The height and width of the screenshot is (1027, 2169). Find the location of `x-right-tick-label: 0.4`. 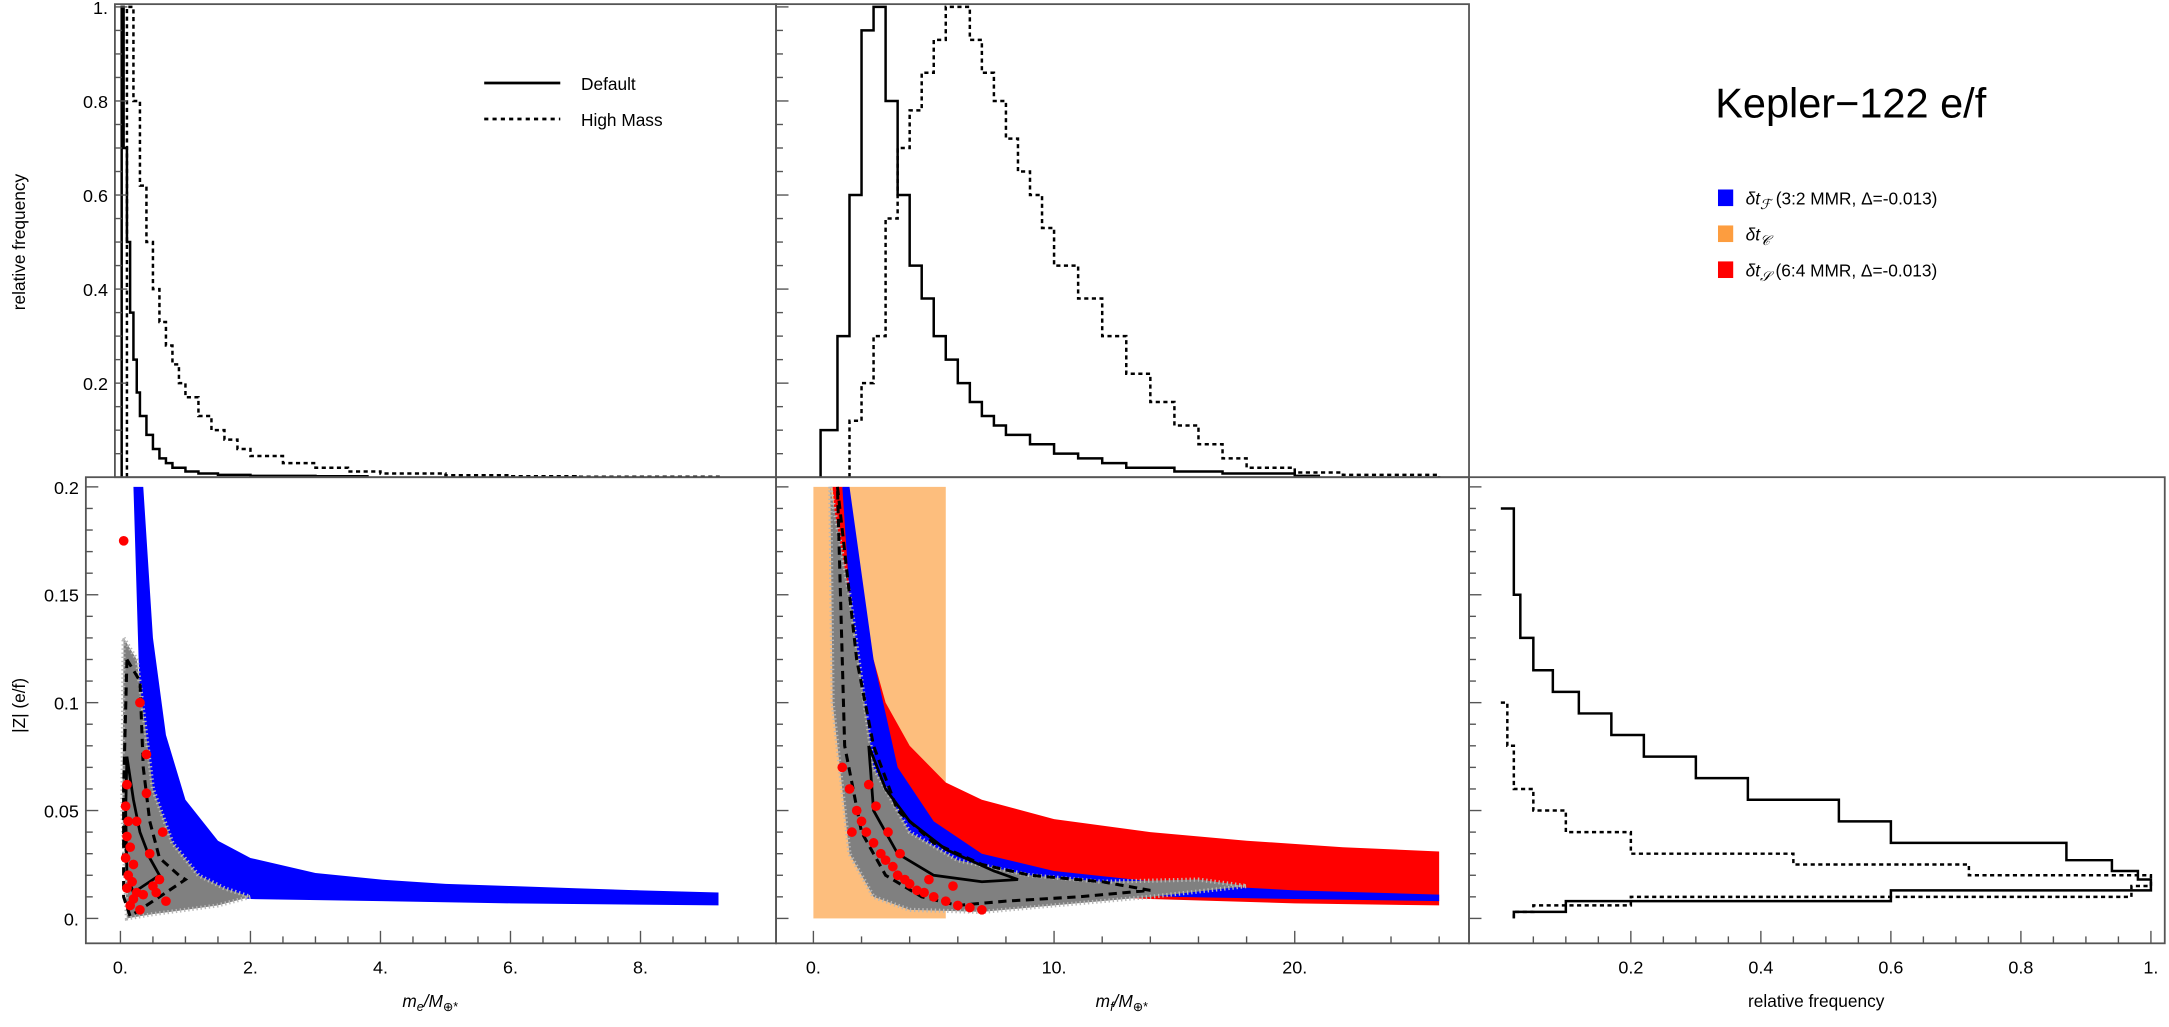

x-right-tick-label: 0.4 is located at coordinates (1760, 968).